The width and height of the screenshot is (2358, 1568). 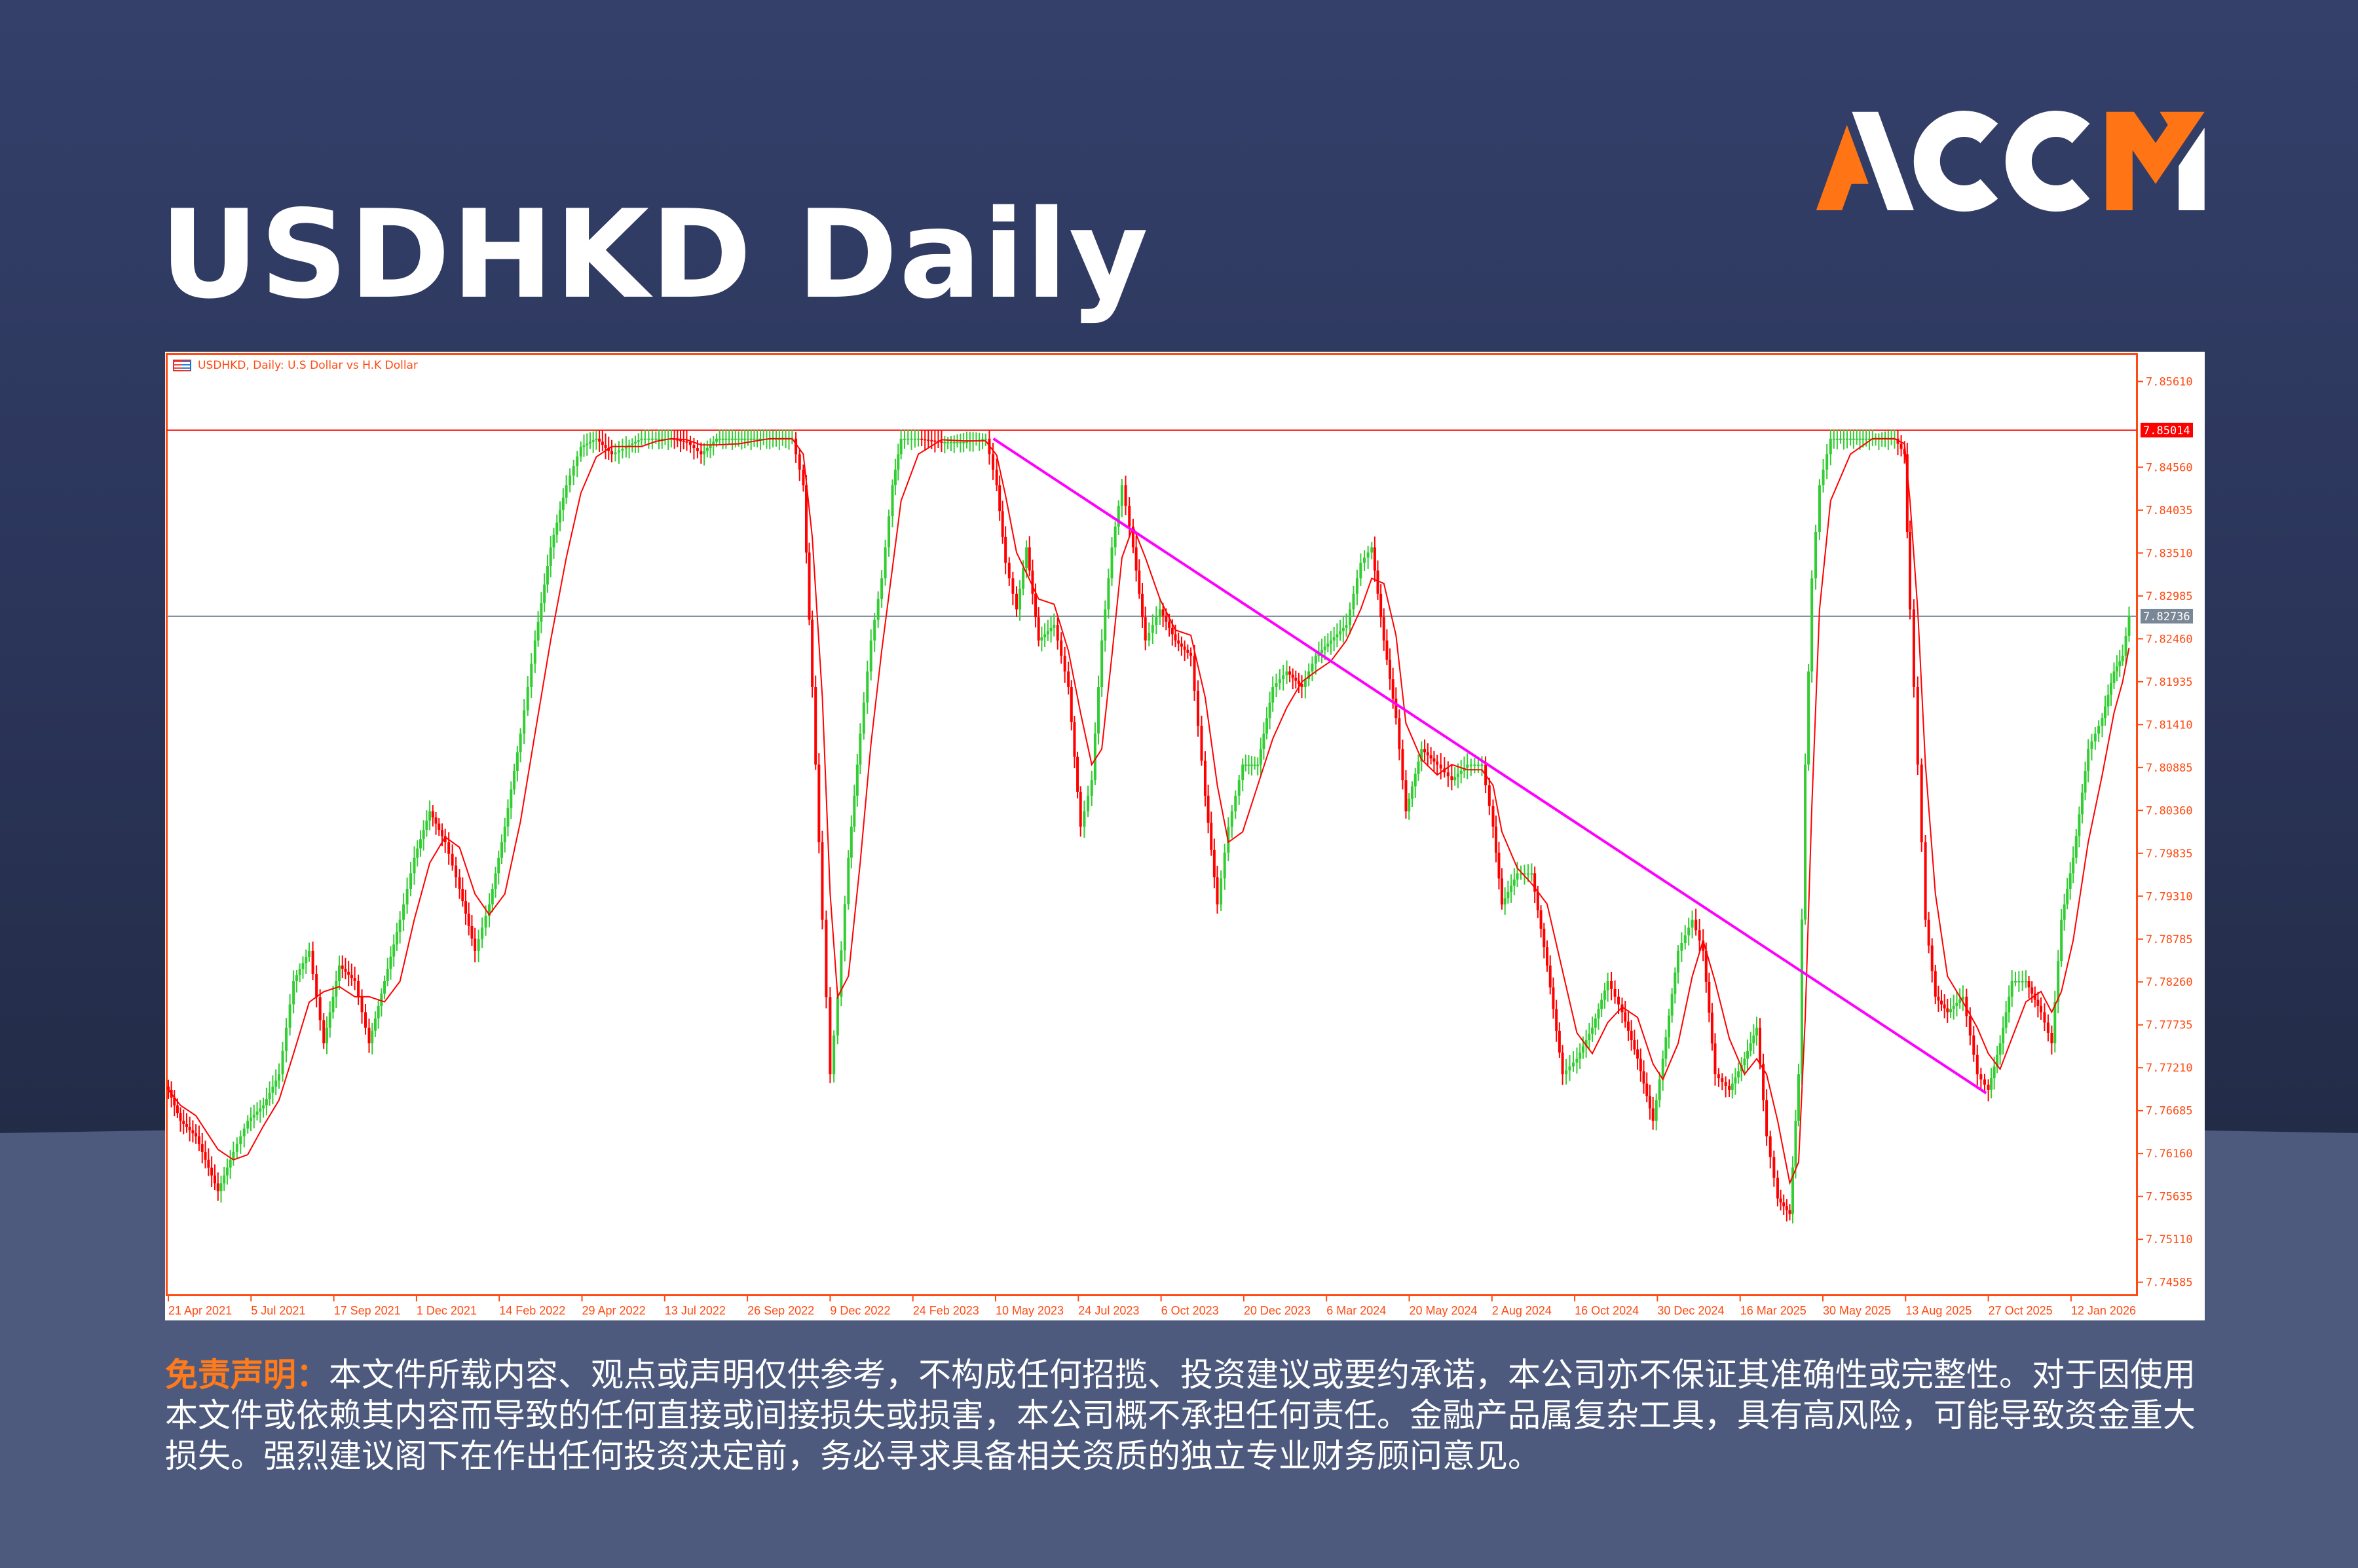 I want to click on disclaimer-label: 免责声明：, so click(x=247, y=1375).